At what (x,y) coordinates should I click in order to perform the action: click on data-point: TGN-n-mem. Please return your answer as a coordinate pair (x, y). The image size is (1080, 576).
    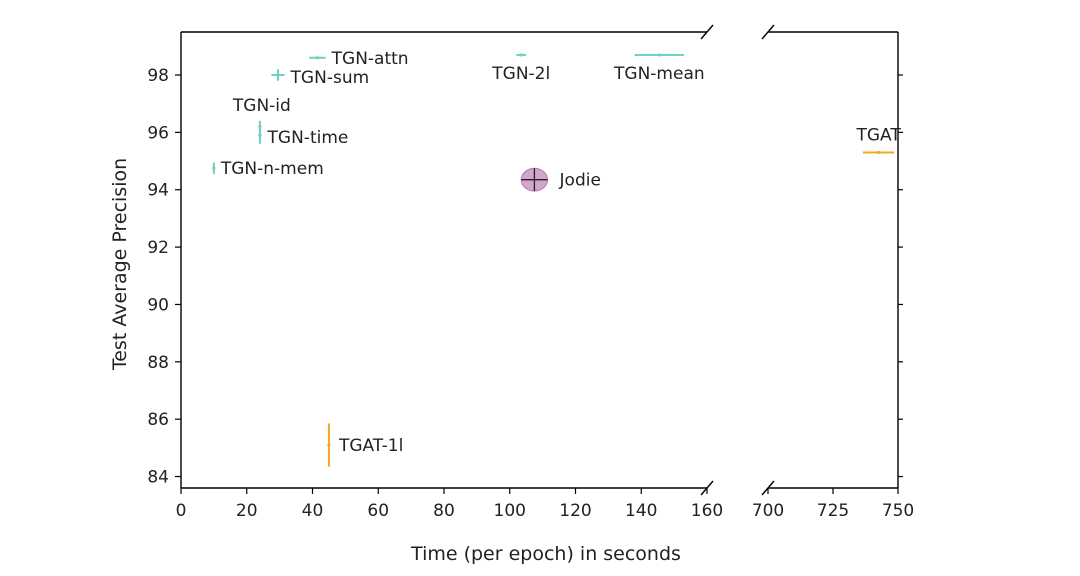
    Looking at the image, I should click on (268, 169).